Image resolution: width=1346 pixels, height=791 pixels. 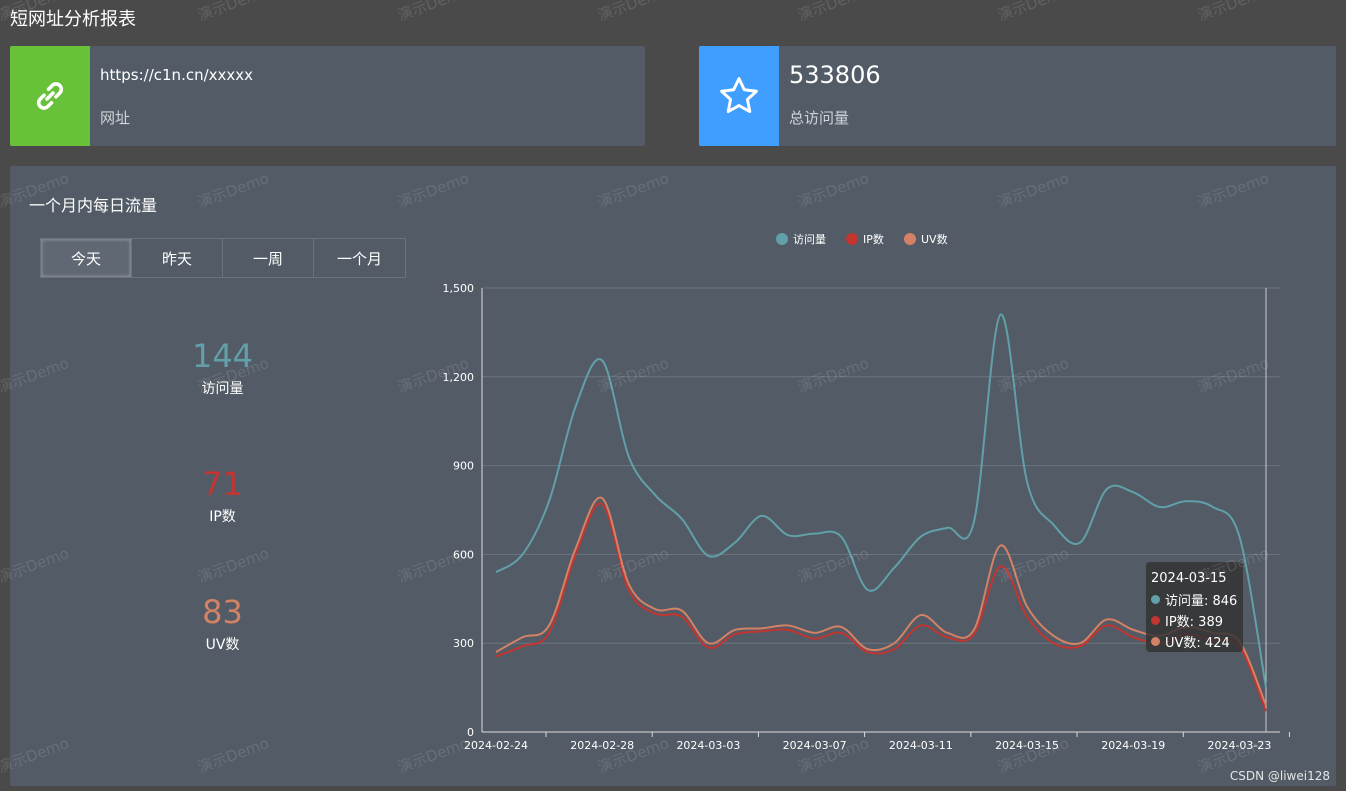 I want to click on stat-ip-label: IP数, so click(x=222, y=517).